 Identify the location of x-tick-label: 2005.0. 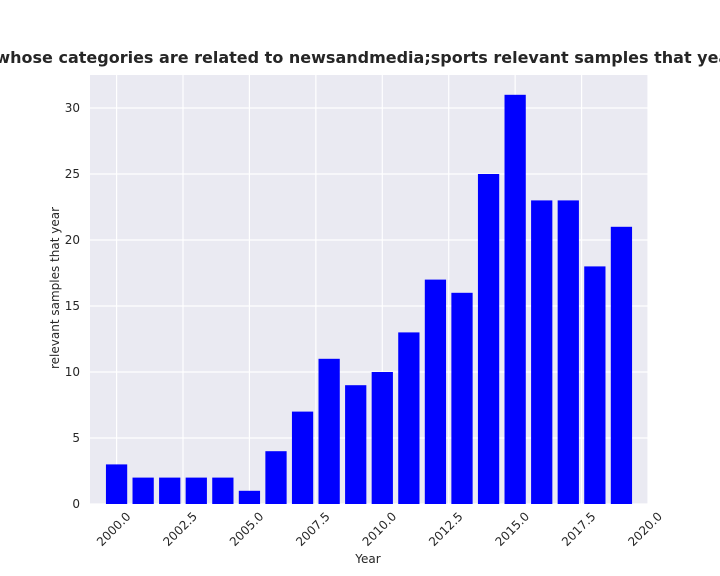
(247, 529).